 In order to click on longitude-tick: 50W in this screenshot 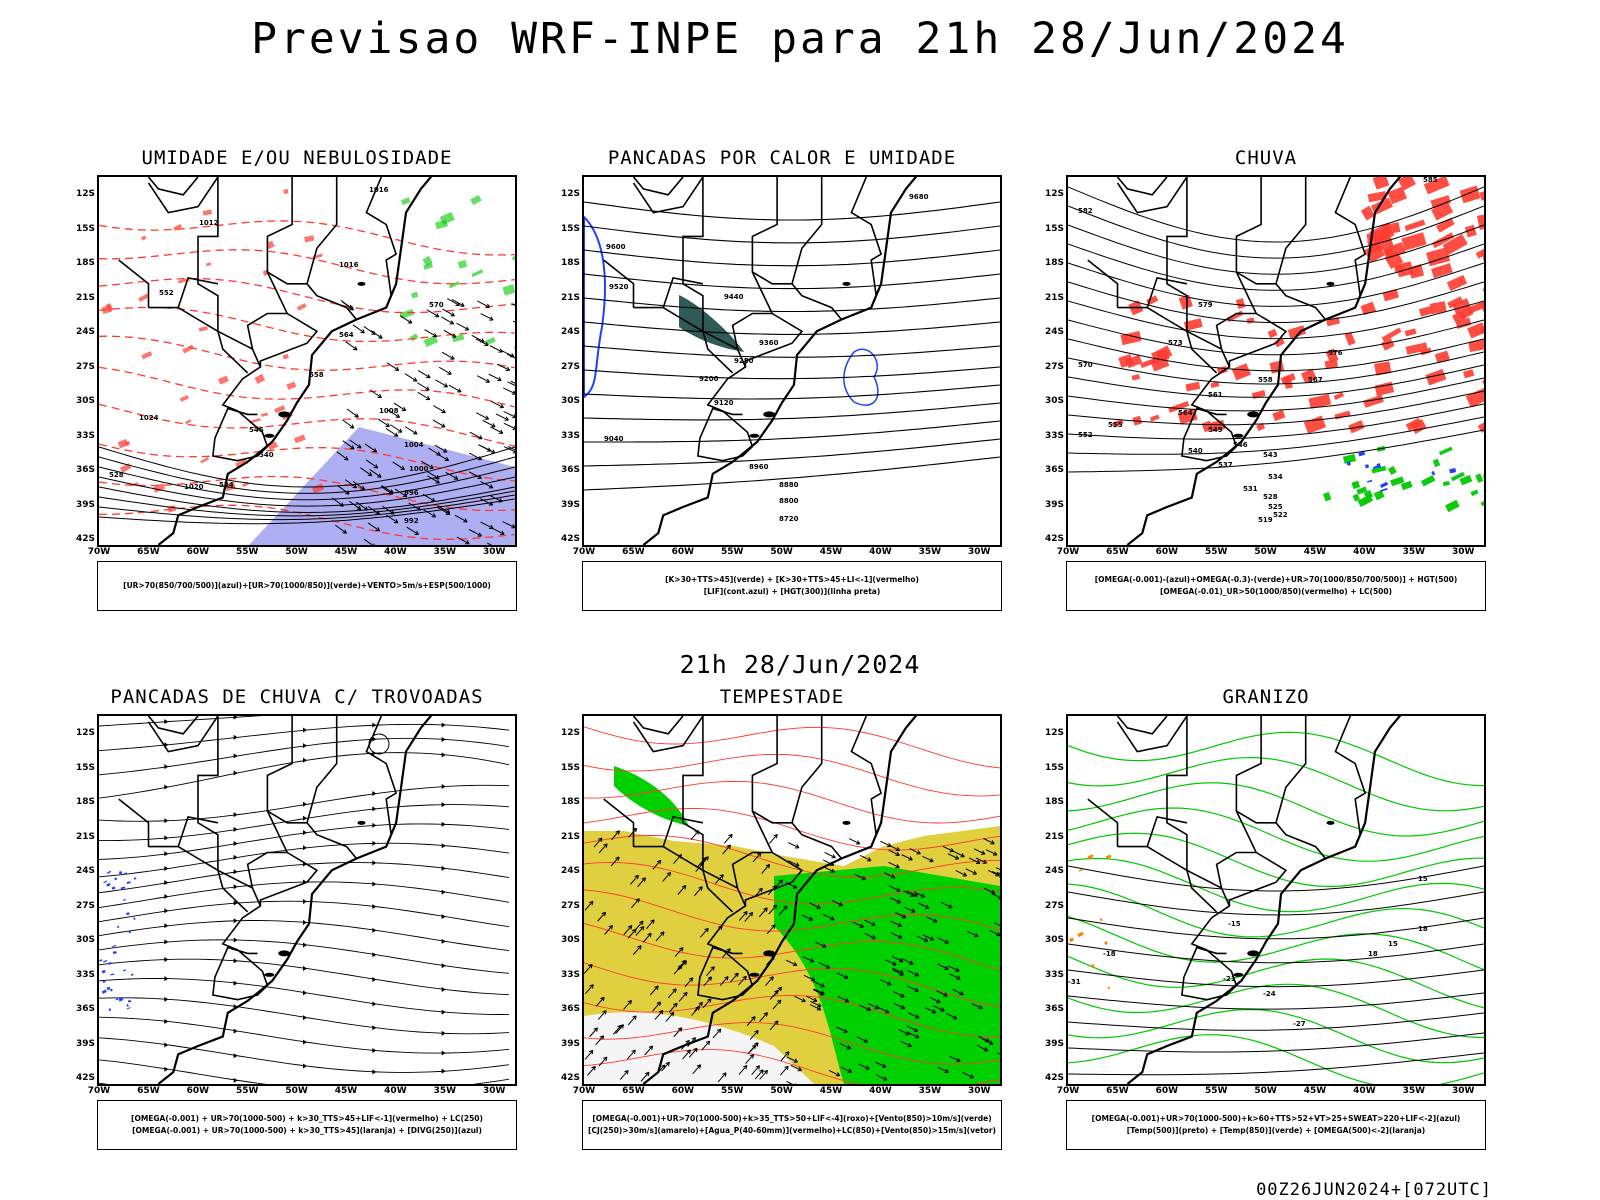, I will do `click(781, 552)`.